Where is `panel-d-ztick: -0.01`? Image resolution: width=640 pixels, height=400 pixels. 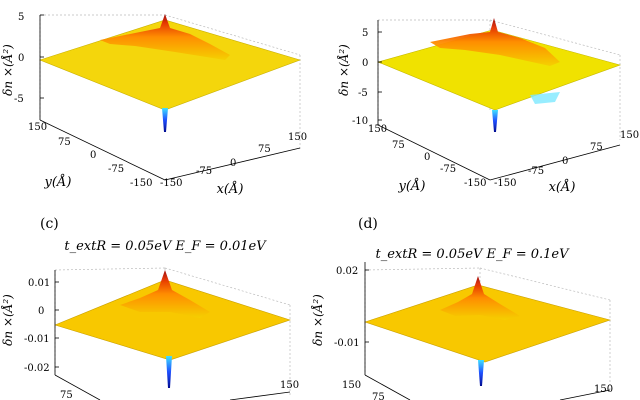 panel-d-ztick: -0.01 is located at coordinates (347, 343).